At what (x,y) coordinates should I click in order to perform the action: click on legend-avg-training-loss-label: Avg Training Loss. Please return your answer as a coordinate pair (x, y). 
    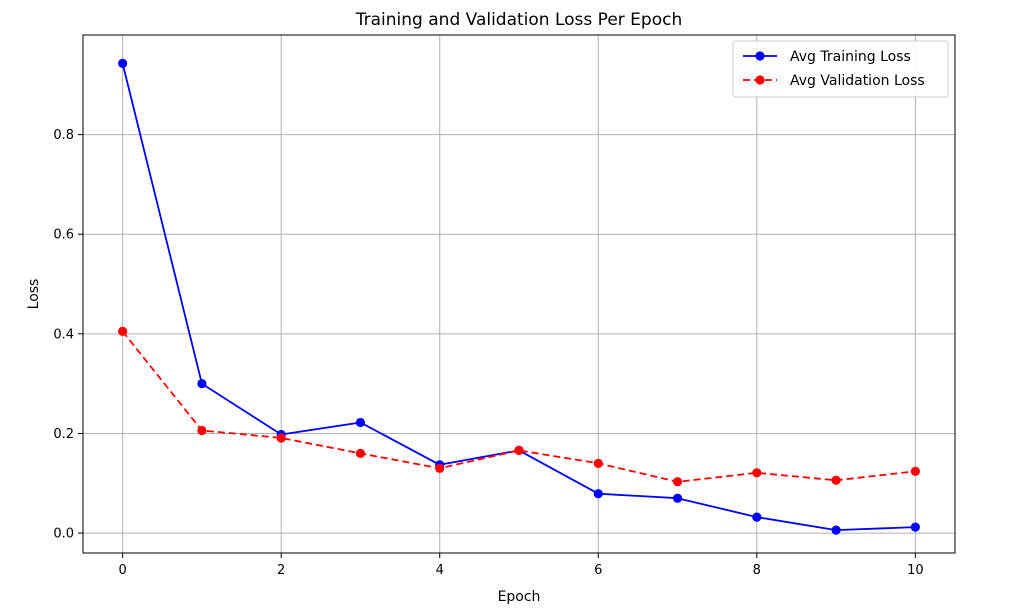
    Looking at the image, I should click on (850, 57).